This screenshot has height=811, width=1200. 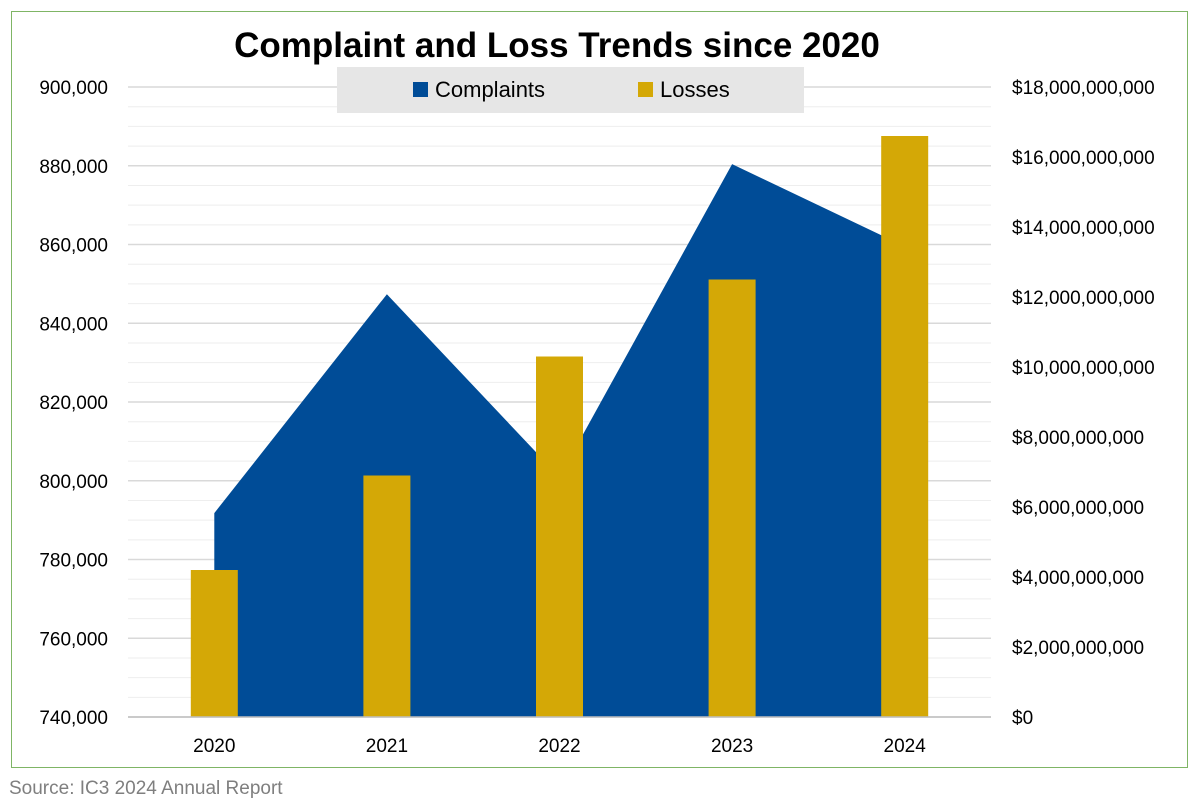 I want to click on x-tick-label: 2022, so click(x=559, y=746).